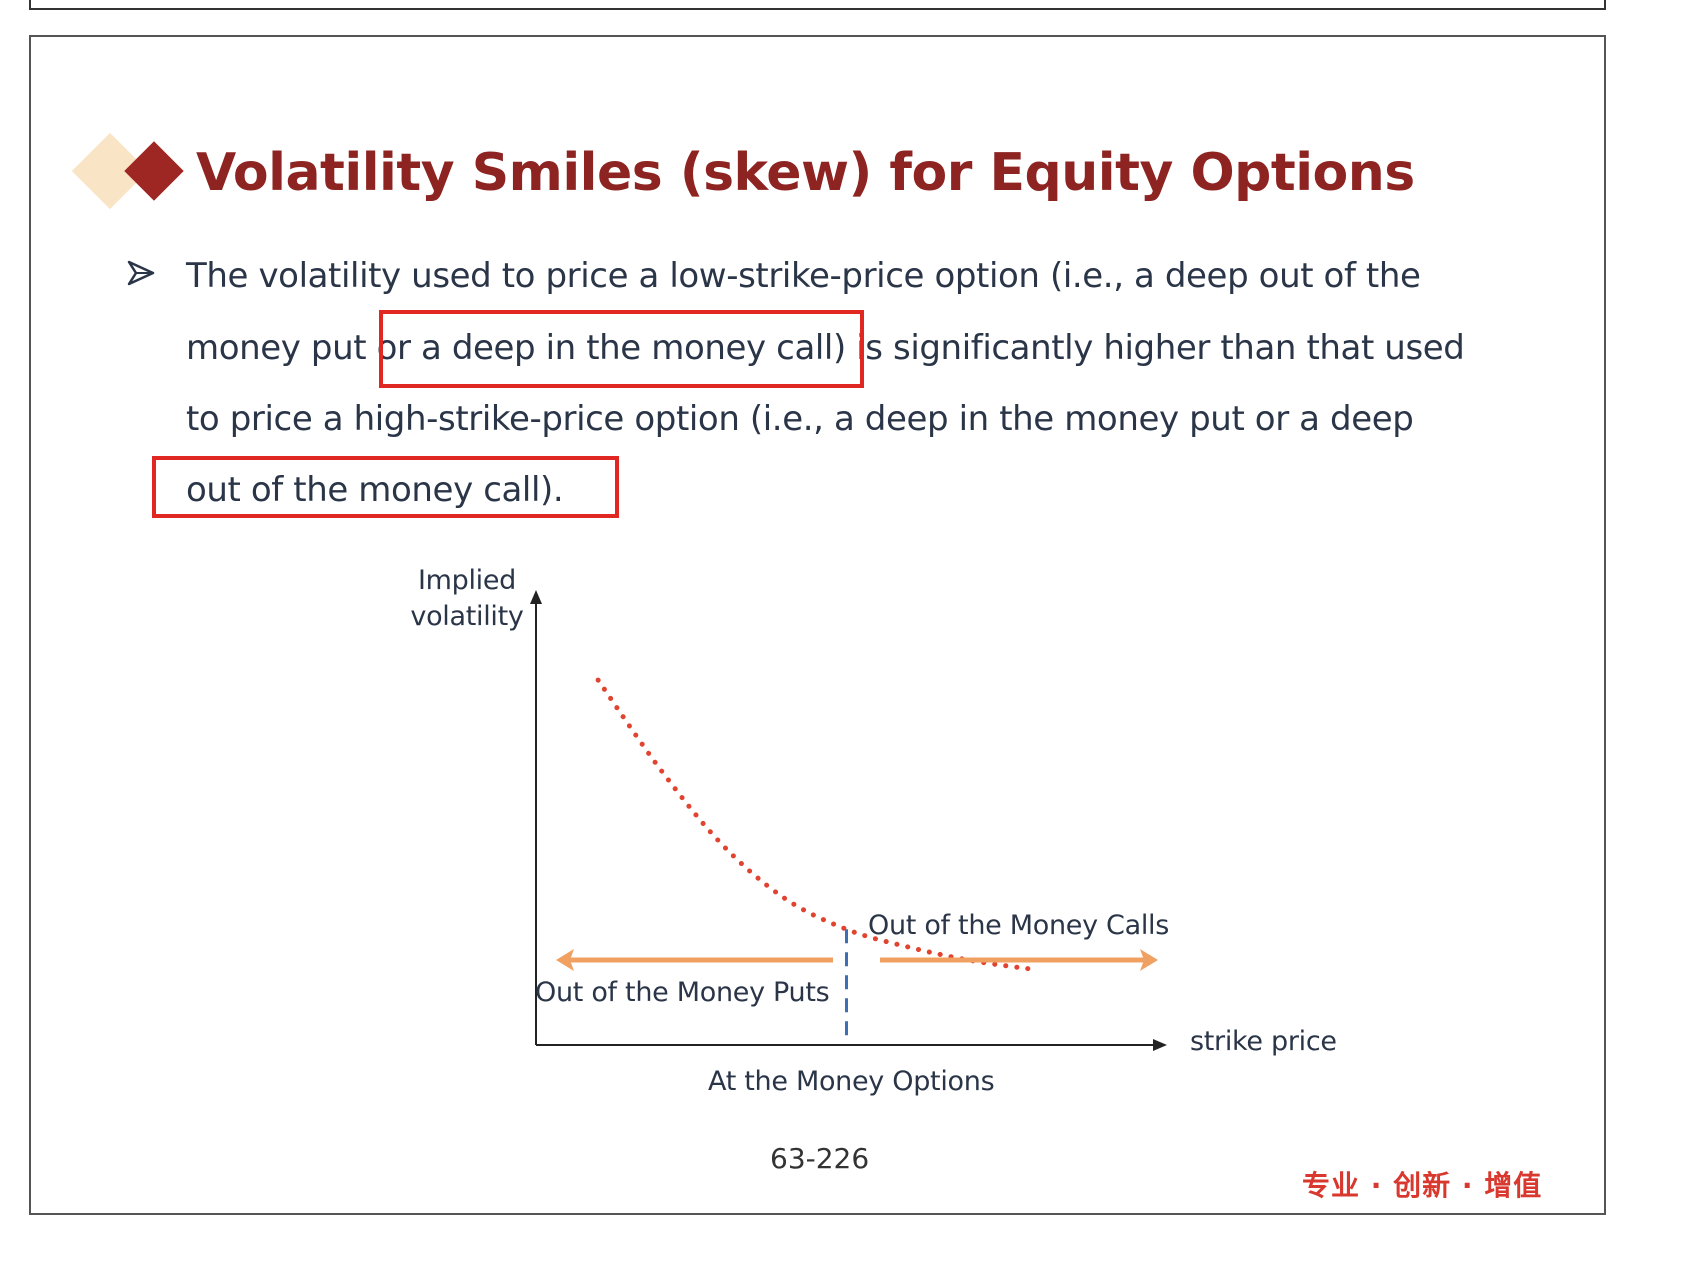 Image resolution: width=1693 pixels, height=1267 pixels. I want to click on volatility-curve, so click(815, 824).